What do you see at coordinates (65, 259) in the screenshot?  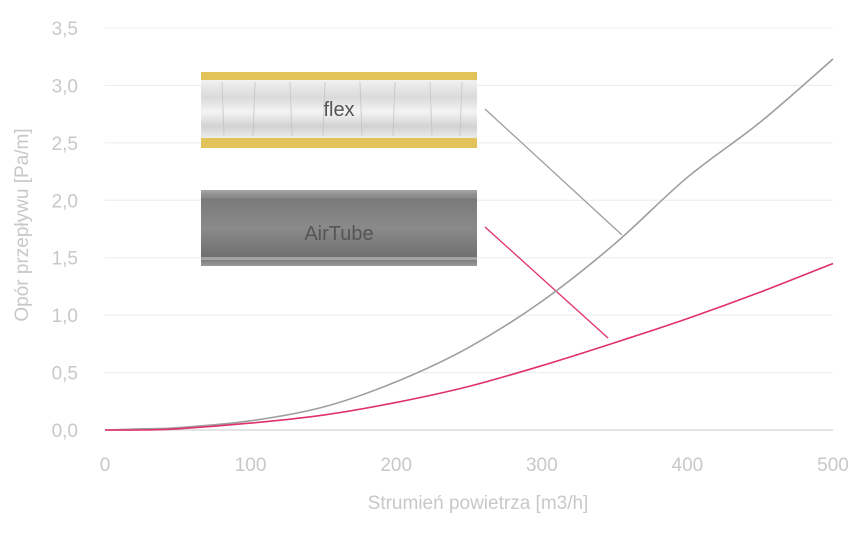 I see `y-tick-label: 1,5` at bounding box center [65, 259].